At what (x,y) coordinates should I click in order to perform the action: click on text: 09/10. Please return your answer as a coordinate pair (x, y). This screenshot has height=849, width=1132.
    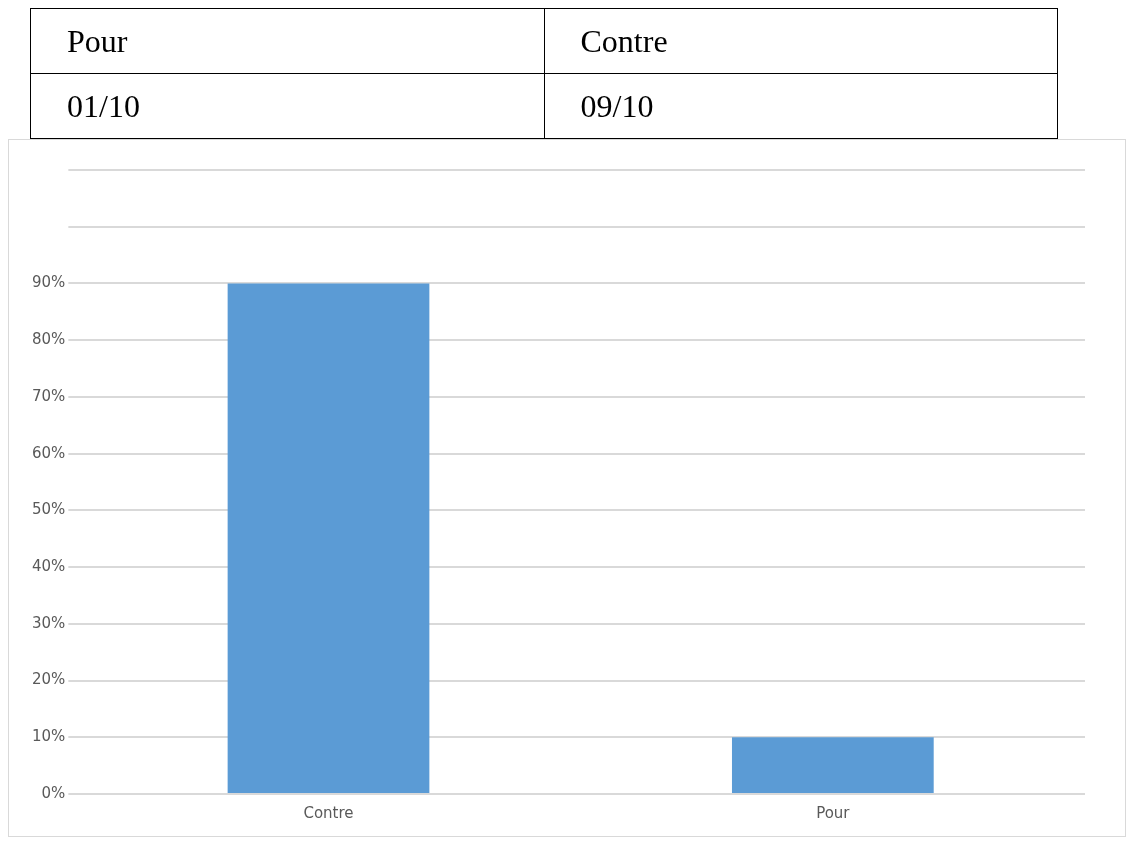
    Looking at the image, I should click on (801, 106).